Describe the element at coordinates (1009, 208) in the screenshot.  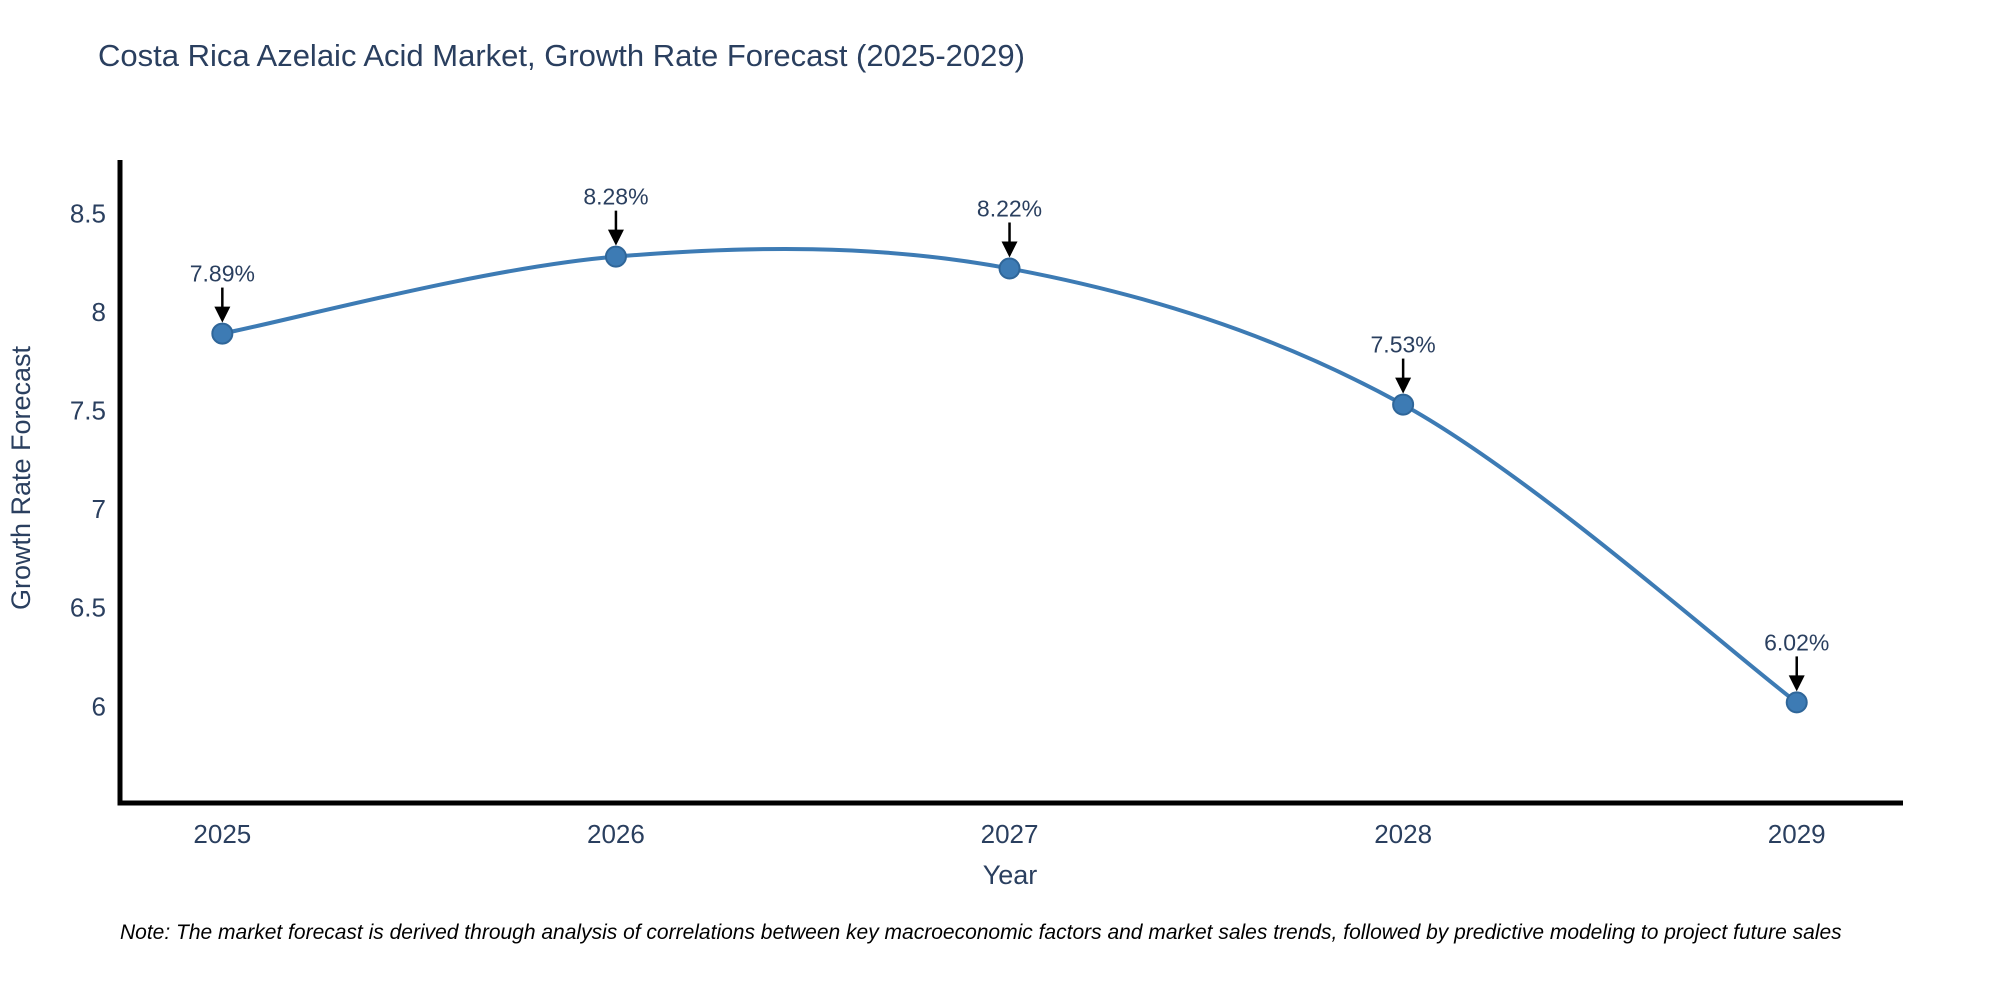
I see `point-value-label: 8.22%` at that location.